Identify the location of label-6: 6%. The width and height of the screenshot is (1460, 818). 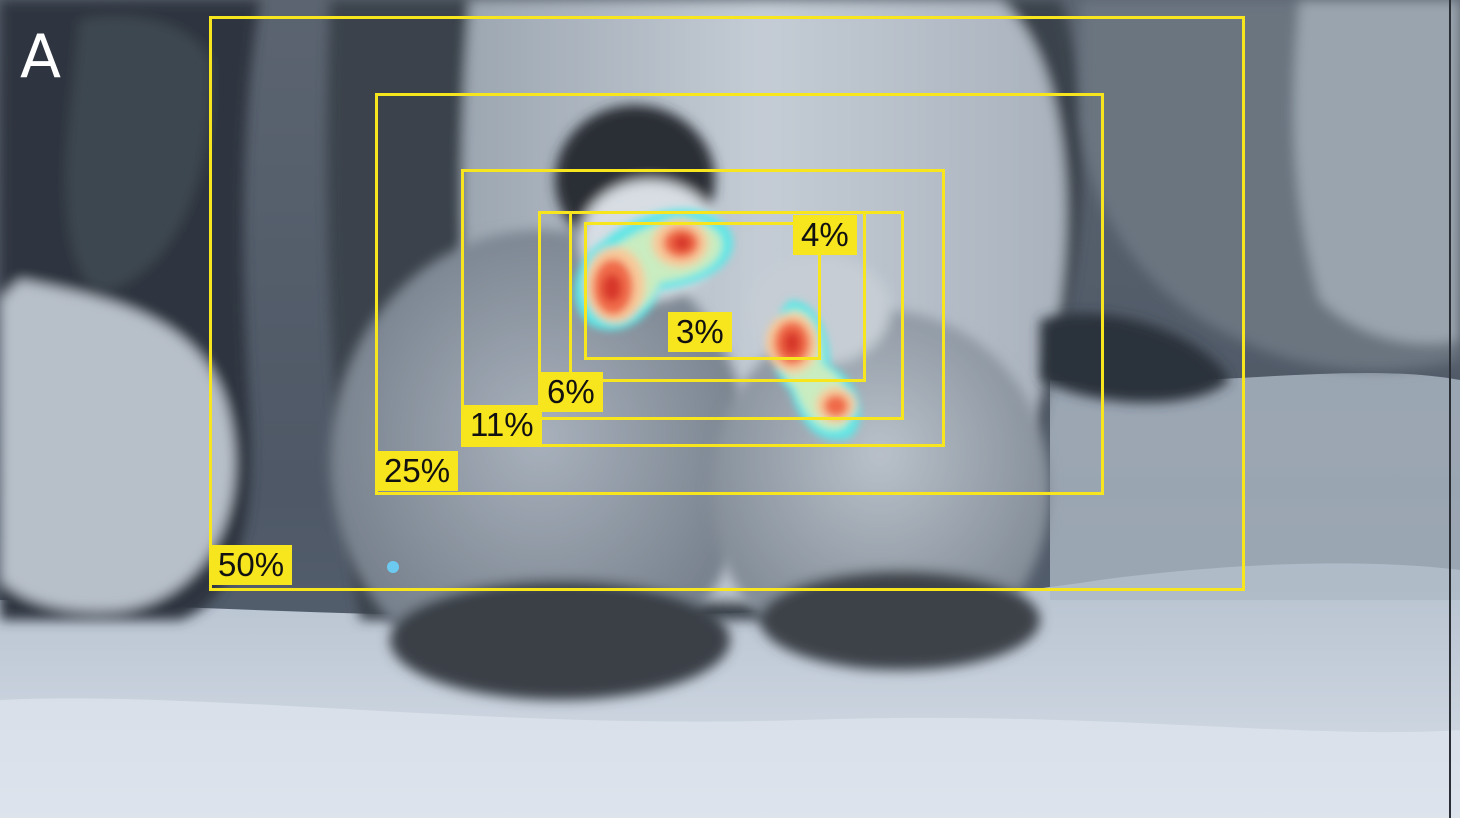
(571, 392).